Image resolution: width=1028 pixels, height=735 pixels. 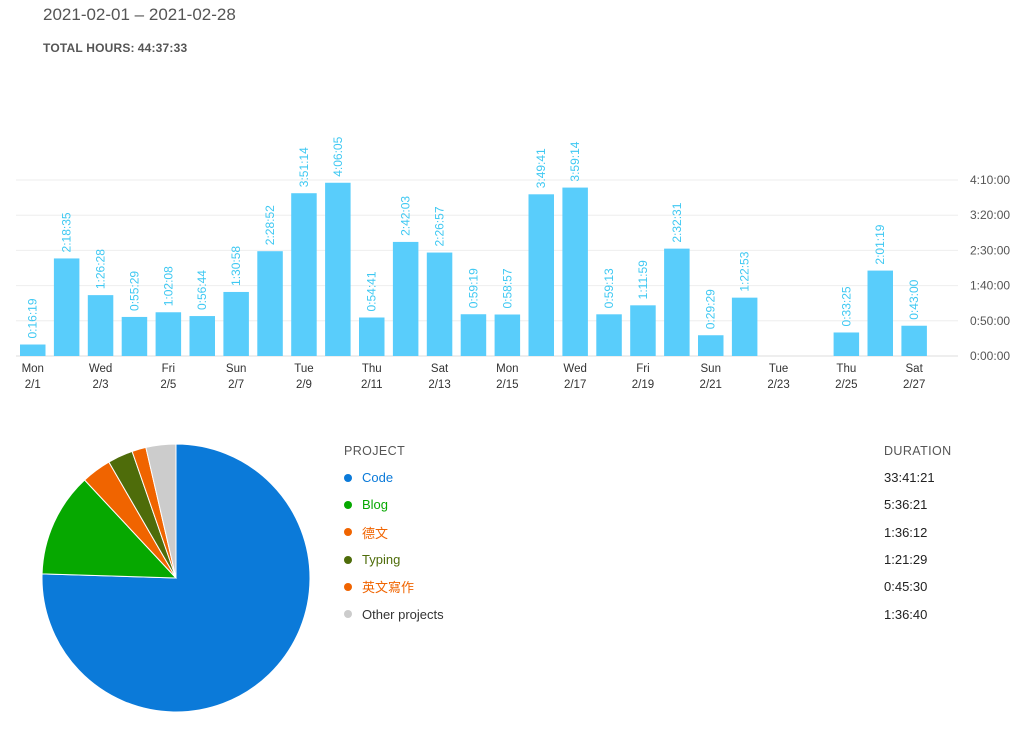 I want to click on legend-duration: 5:36:21, so click(x=906, y=505).